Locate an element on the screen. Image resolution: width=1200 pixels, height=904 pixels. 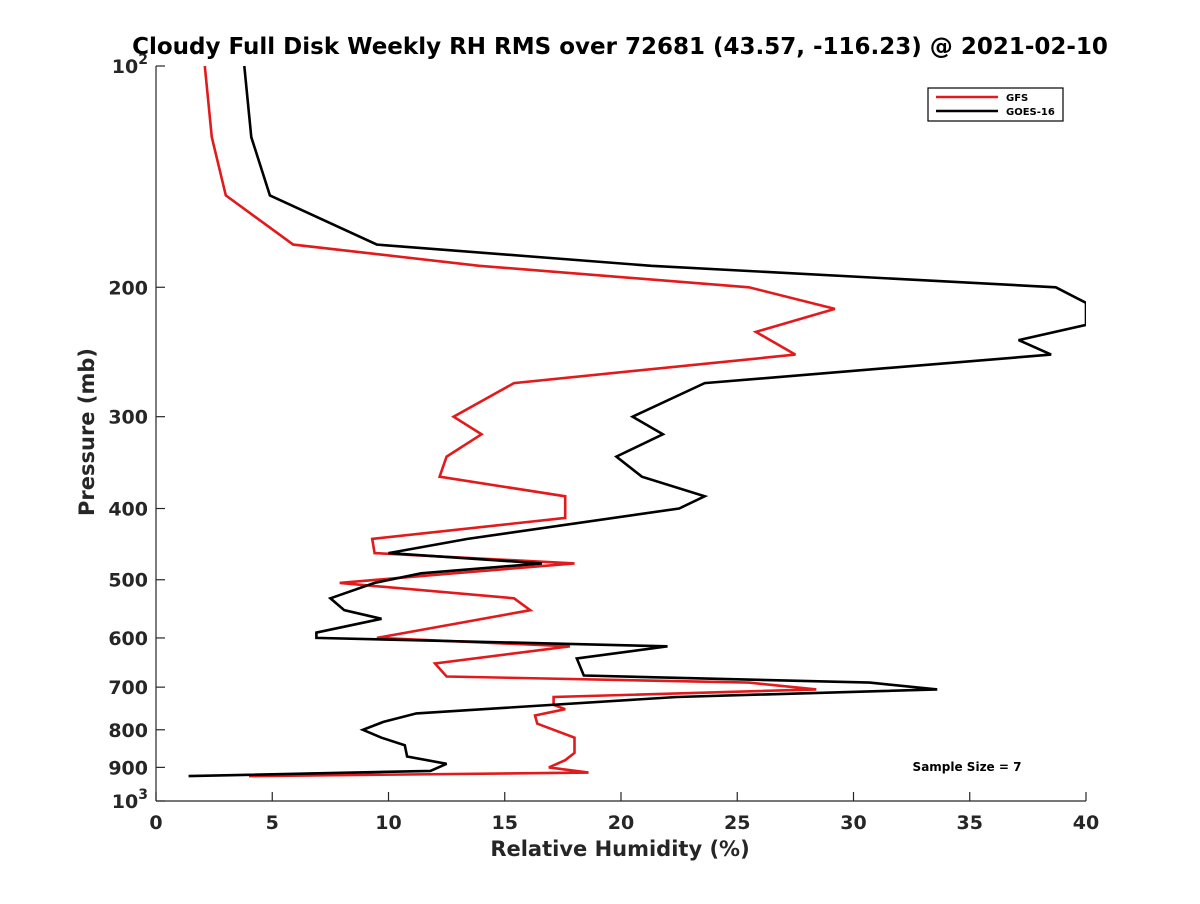
y-axis-label: Pressure (mb) is located at coordinates (87, 432).